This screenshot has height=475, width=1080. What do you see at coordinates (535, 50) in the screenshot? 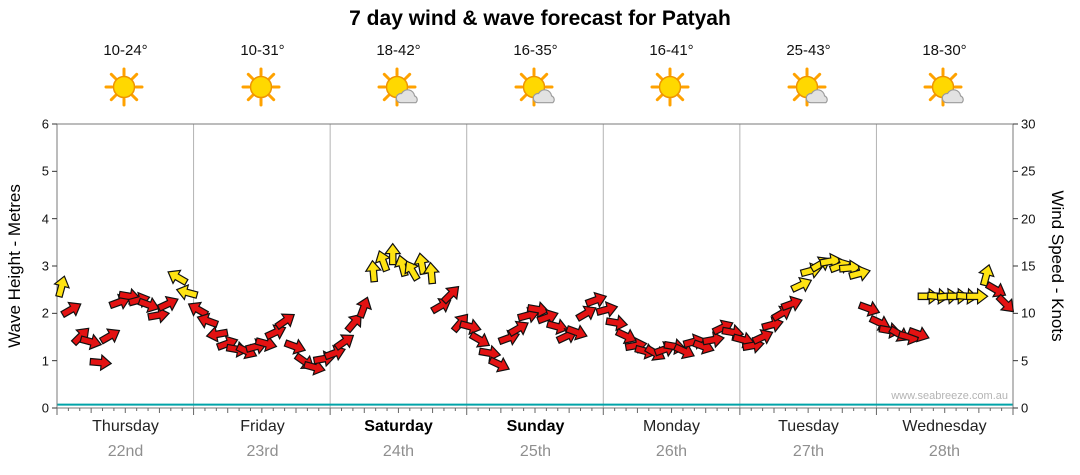
I see `temp-range: 16-35°` at bounding box center [535, 50].